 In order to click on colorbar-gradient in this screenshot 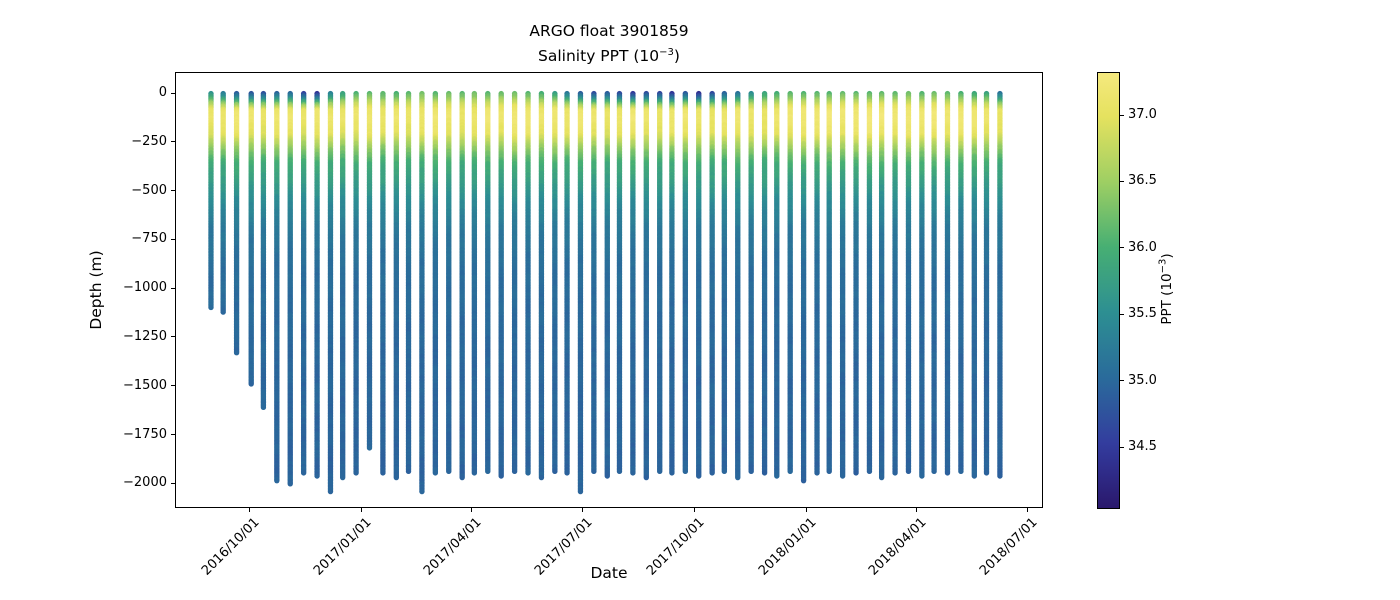, I will do `click(1108, 290)`.